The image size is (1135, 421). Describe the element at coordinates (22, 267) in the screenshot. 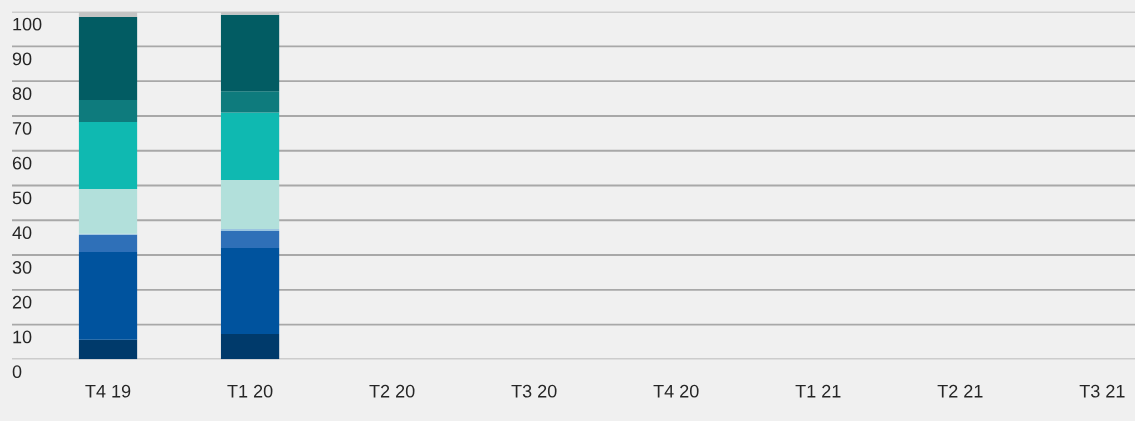

I see `y-tick-label: 30` at that location.